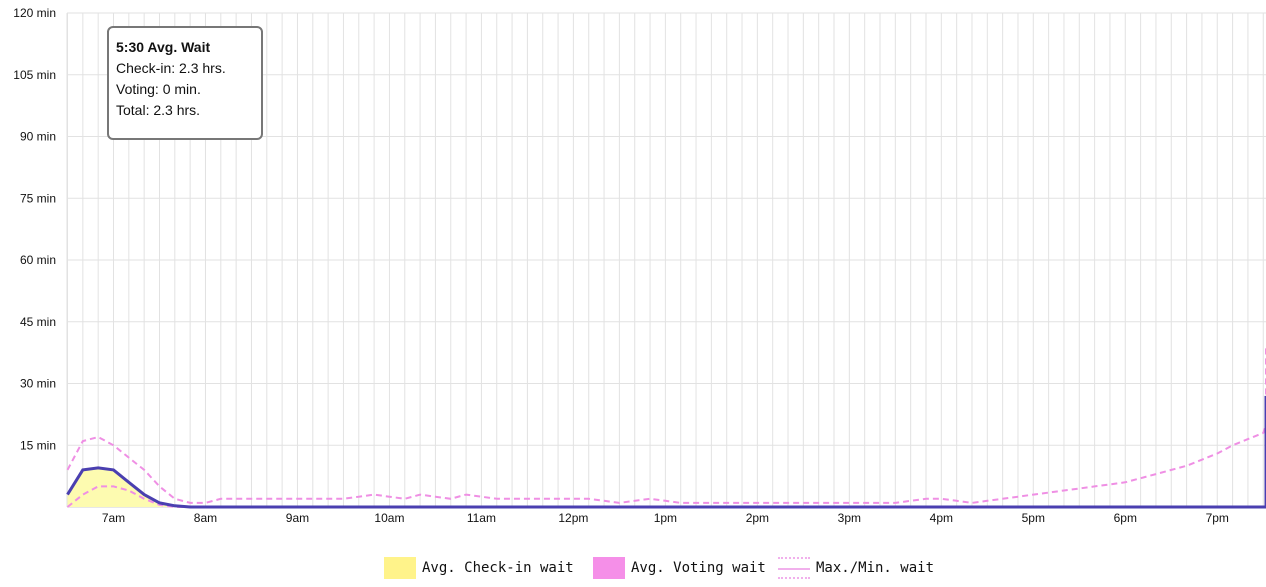 This screenshot has width=1266, height=587. What do you see at coordinates (38, 198) in the screenshot?
I see `y-tick-label: 75 min` at bounding box center [38, 198].